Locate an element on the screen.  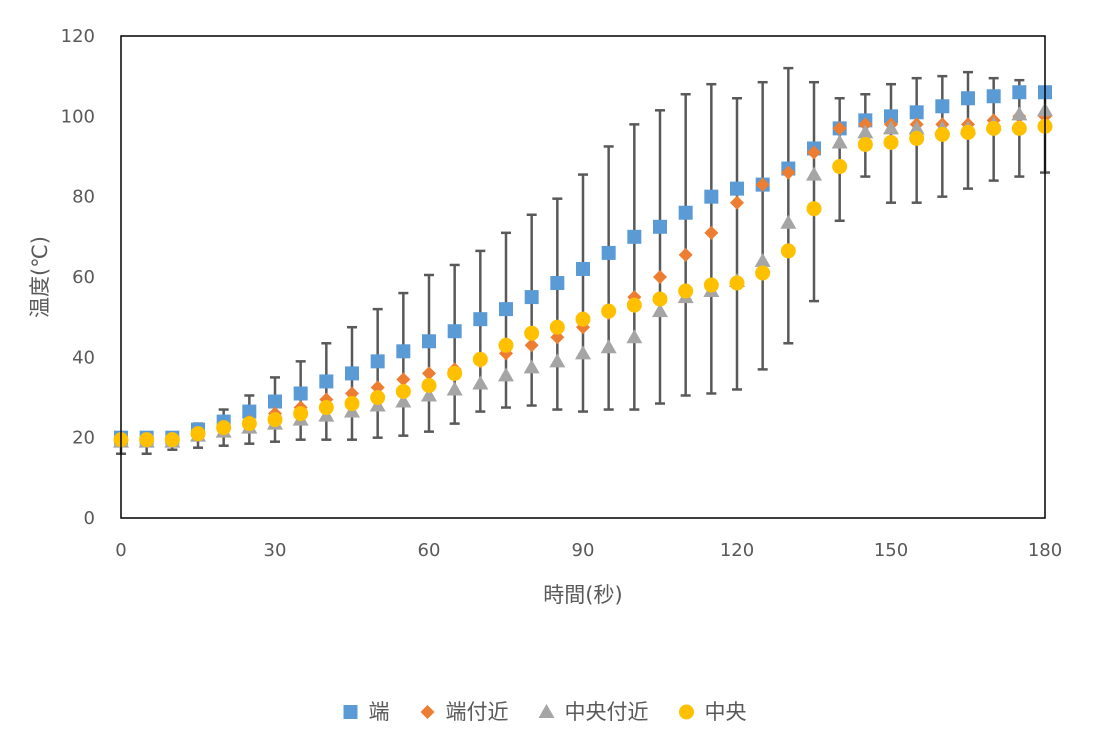
x-tick-label: 0 is located at coordinates (120, 550).